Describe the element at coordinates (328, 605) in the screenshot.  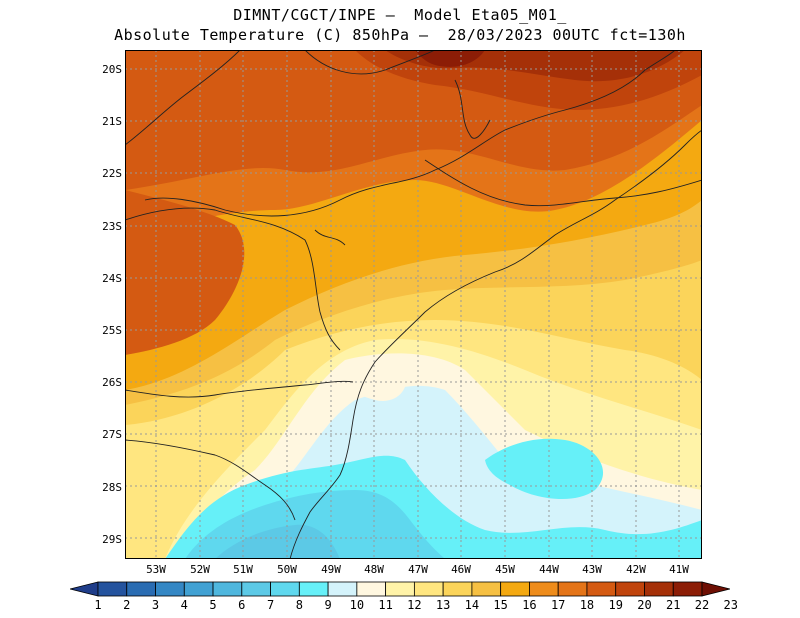
I see `colorbar-label: 9` at that location.